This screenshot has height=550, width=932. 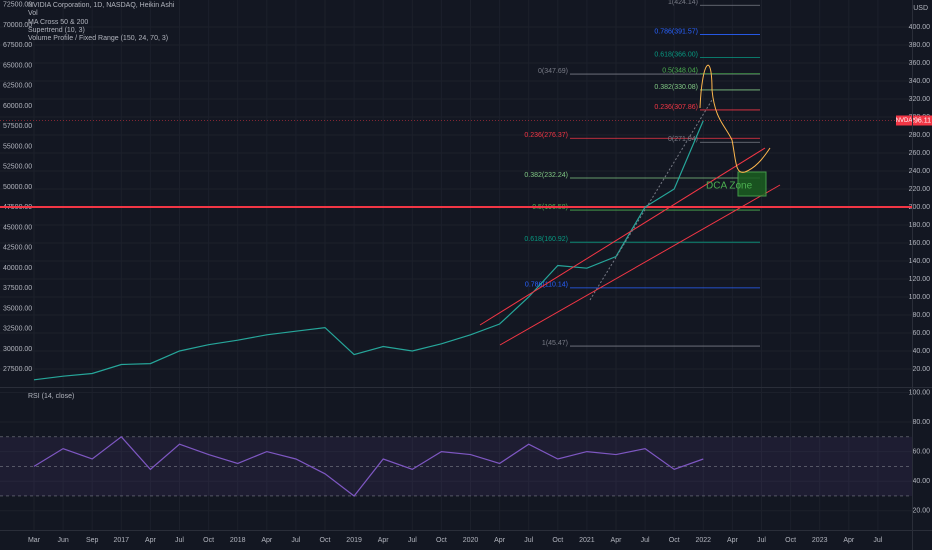 I want to click on price-tag, so click(x=922, y=120).